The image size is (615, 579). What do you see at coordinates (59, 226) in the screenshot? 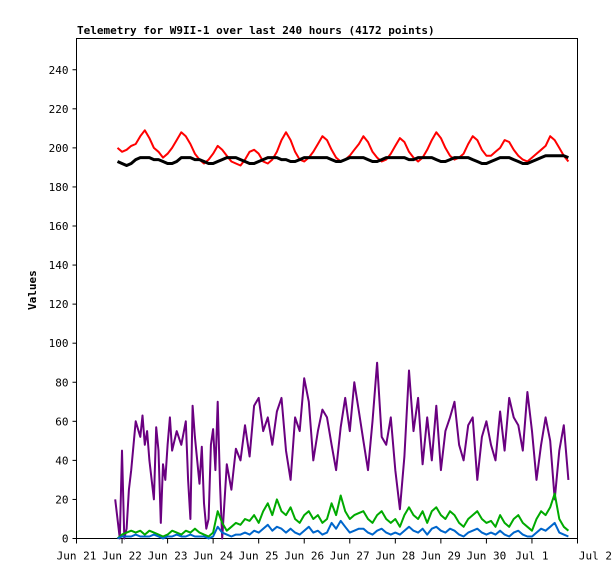
I see `y-tick-label: 160` at bounding box center [59, 226].